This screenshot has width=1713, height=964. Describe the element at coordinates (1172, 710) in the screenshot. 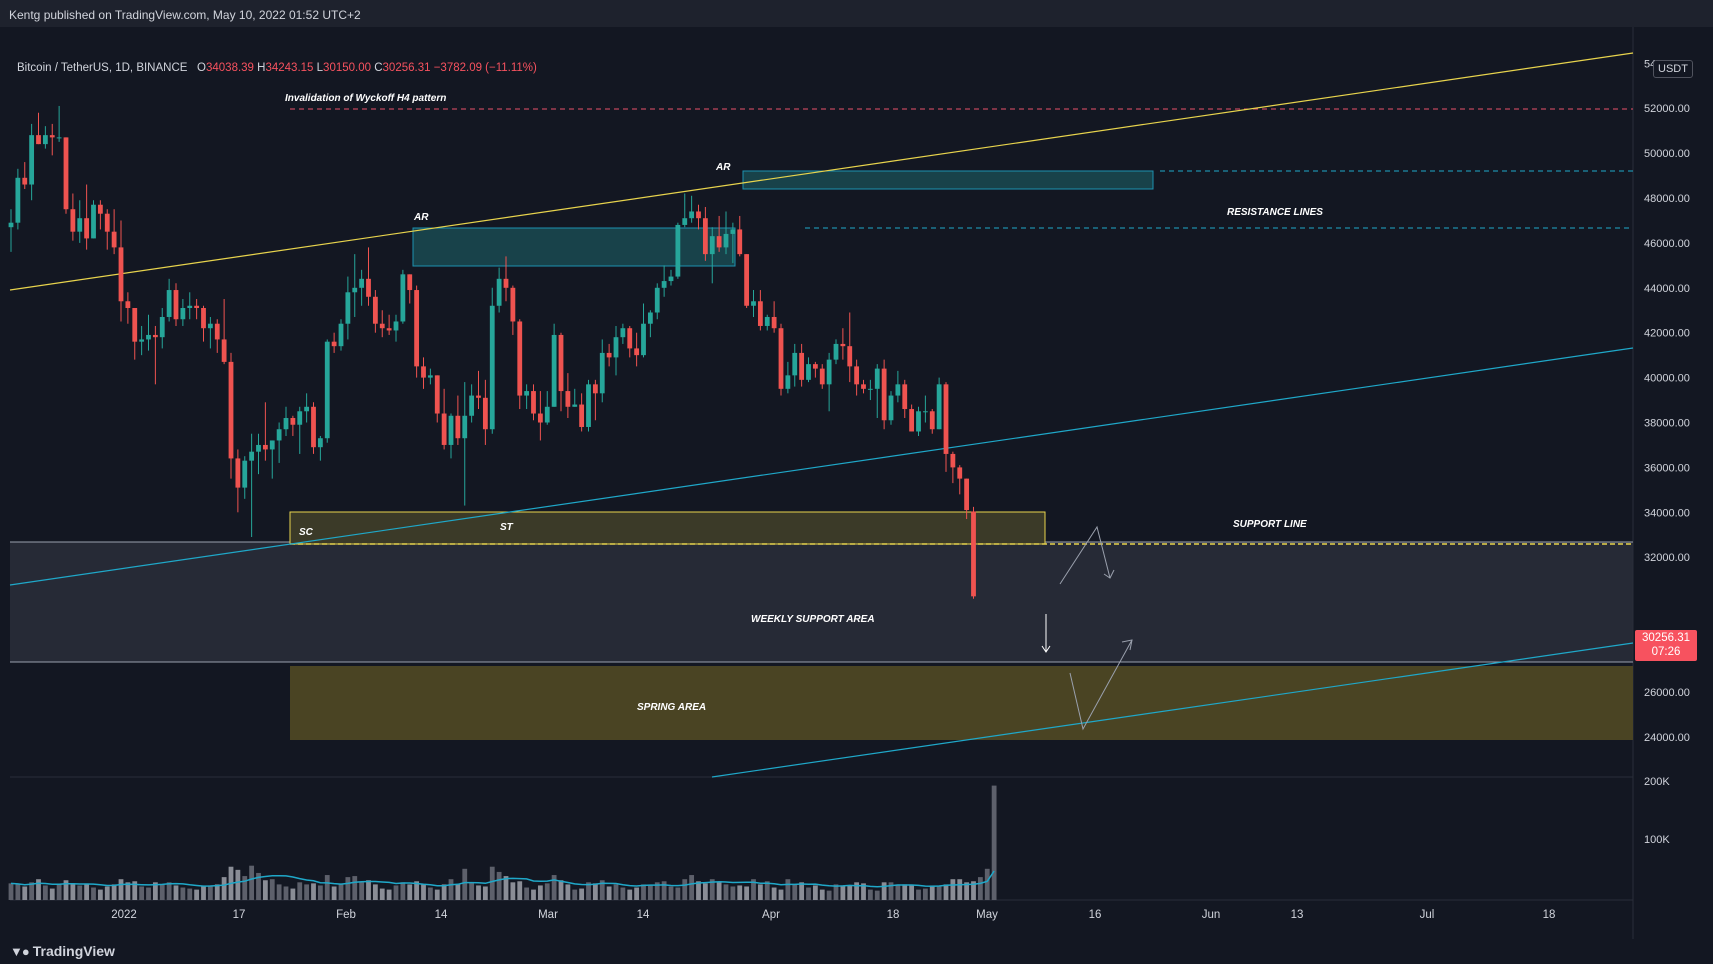

I see `teal-lower-trendline` at that location.